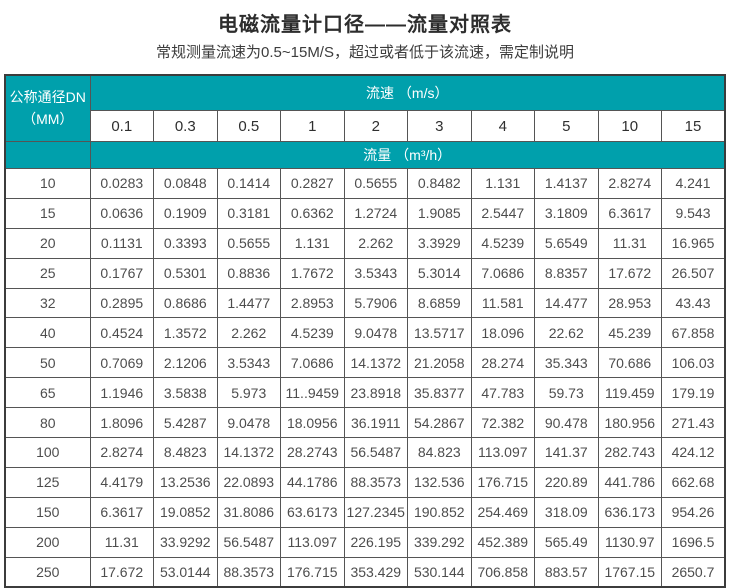 Image resolution: width=730 pixels, height=588 pixels. What do you see at coordinates (47, 542) in the screenshot?
I see `dn-cell: 200` at bounding box center [47, 542].